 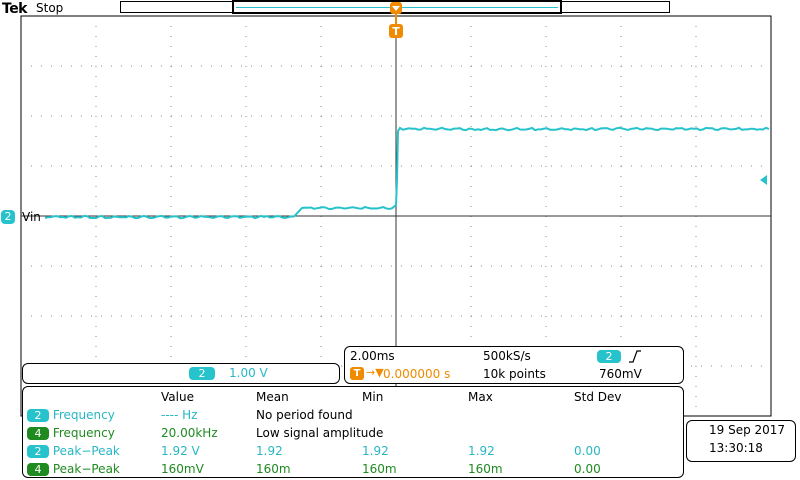 What do you see at coordinates (357, 373) in the screenshot?
I see `trigger-icon: T` at bounding box center [357, 373].